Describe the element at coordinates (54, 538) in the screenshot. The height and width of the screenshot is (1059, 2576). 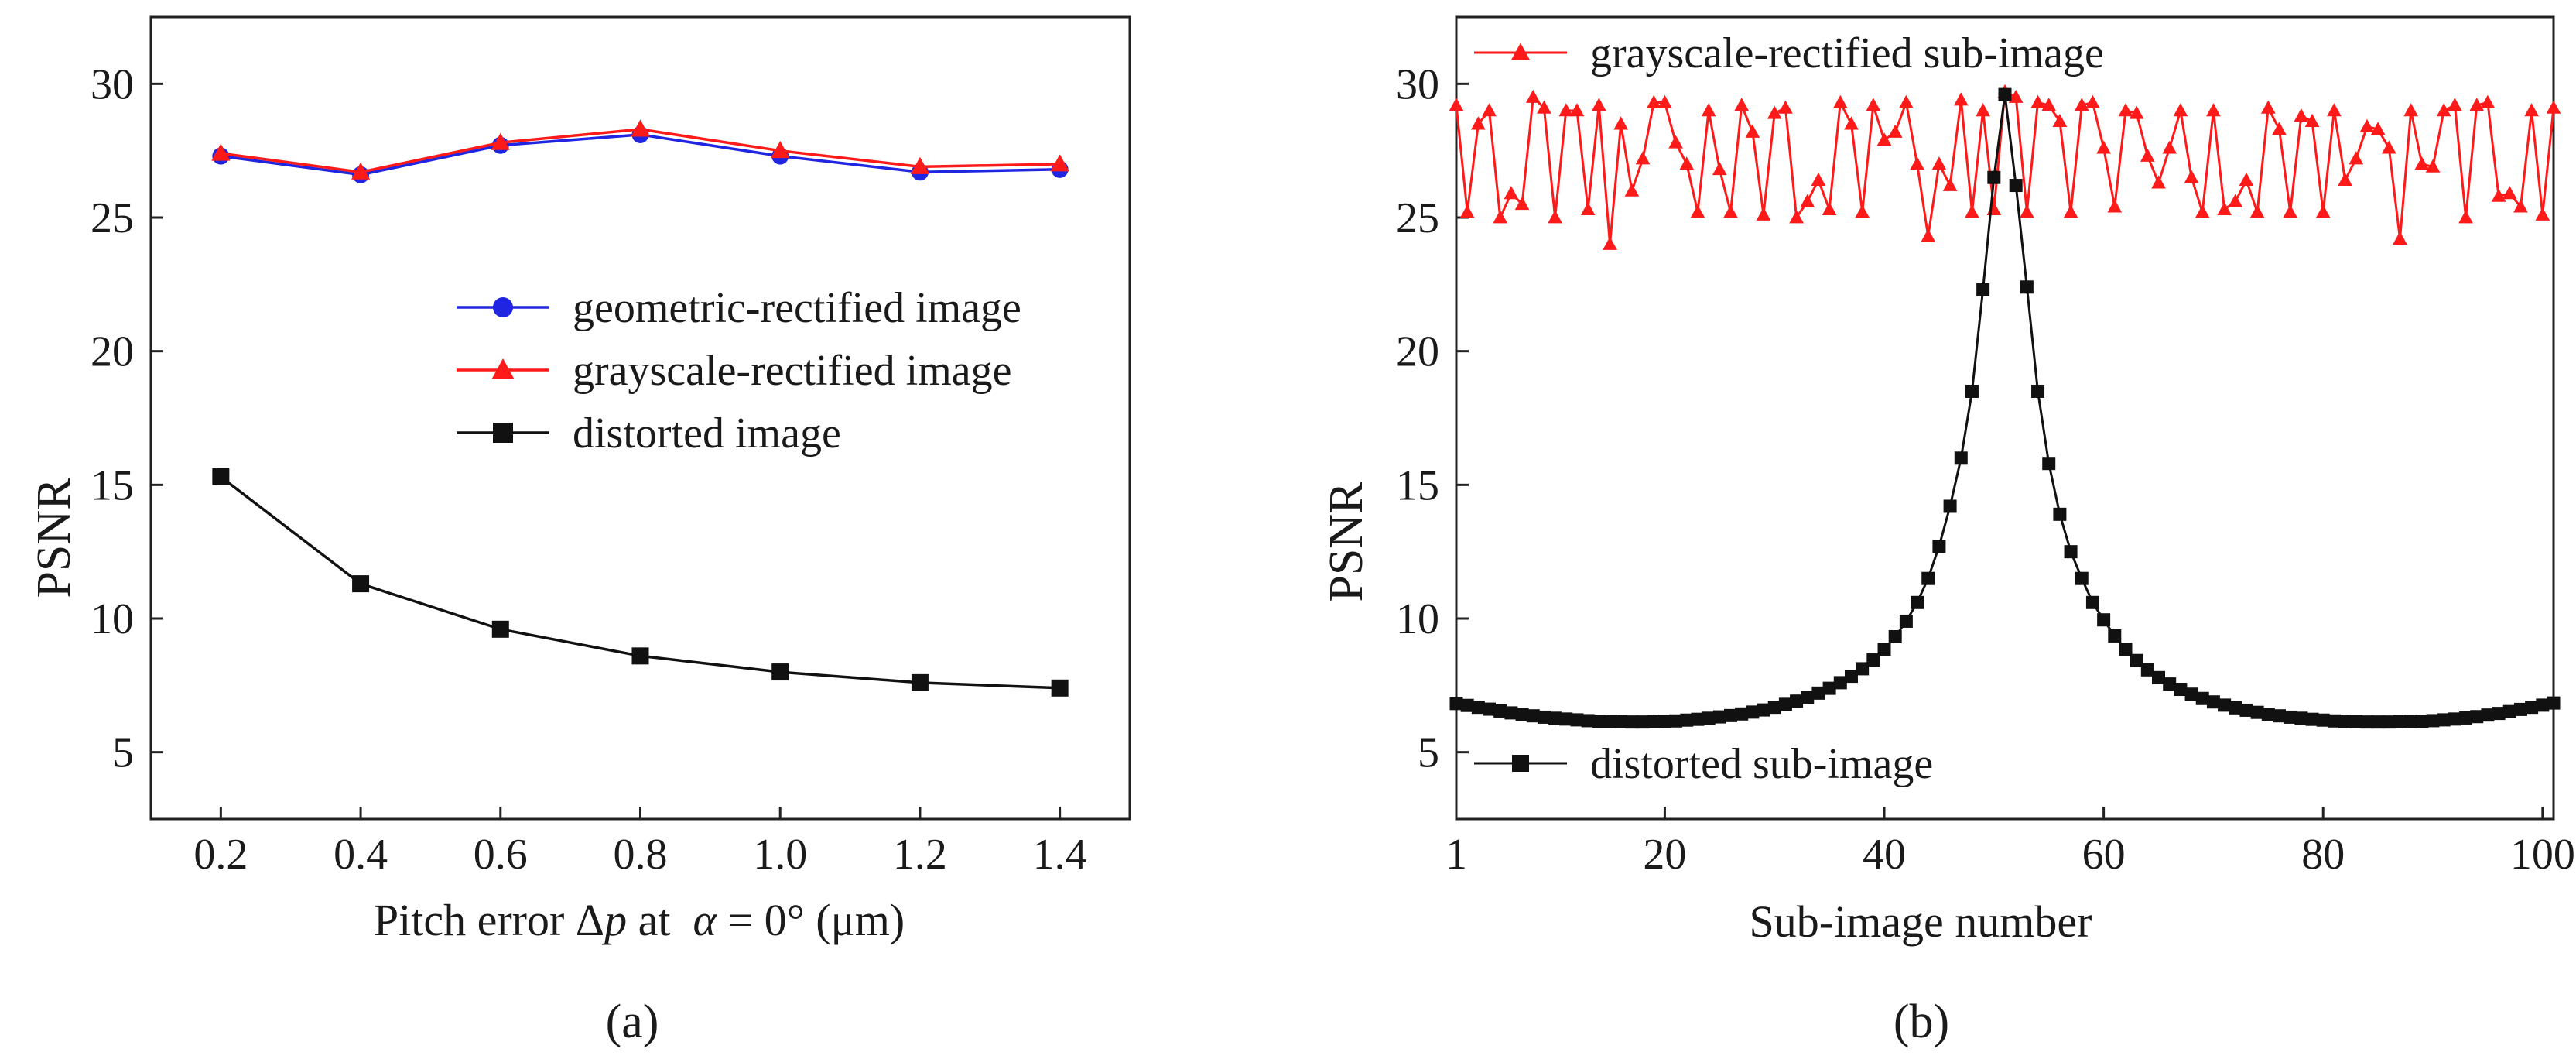
I see `panel-a-y-axis-label: PSNR` at that location.